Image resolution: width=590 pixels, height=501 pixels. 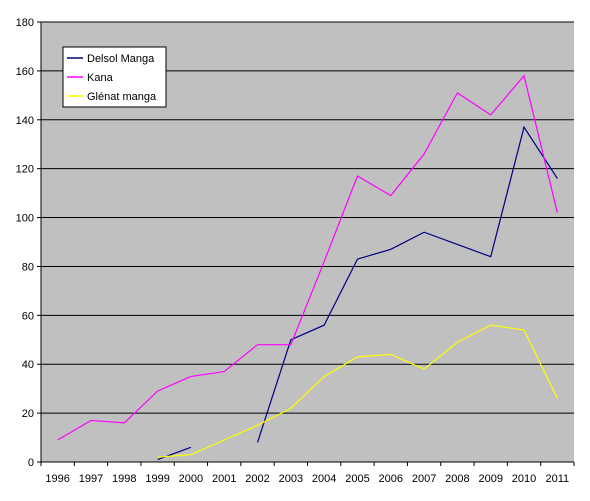 What do you see at coordinates (91, 479) in the screenshot?
I see `x-tick-label: 1997` at bounding box center [91, 479].